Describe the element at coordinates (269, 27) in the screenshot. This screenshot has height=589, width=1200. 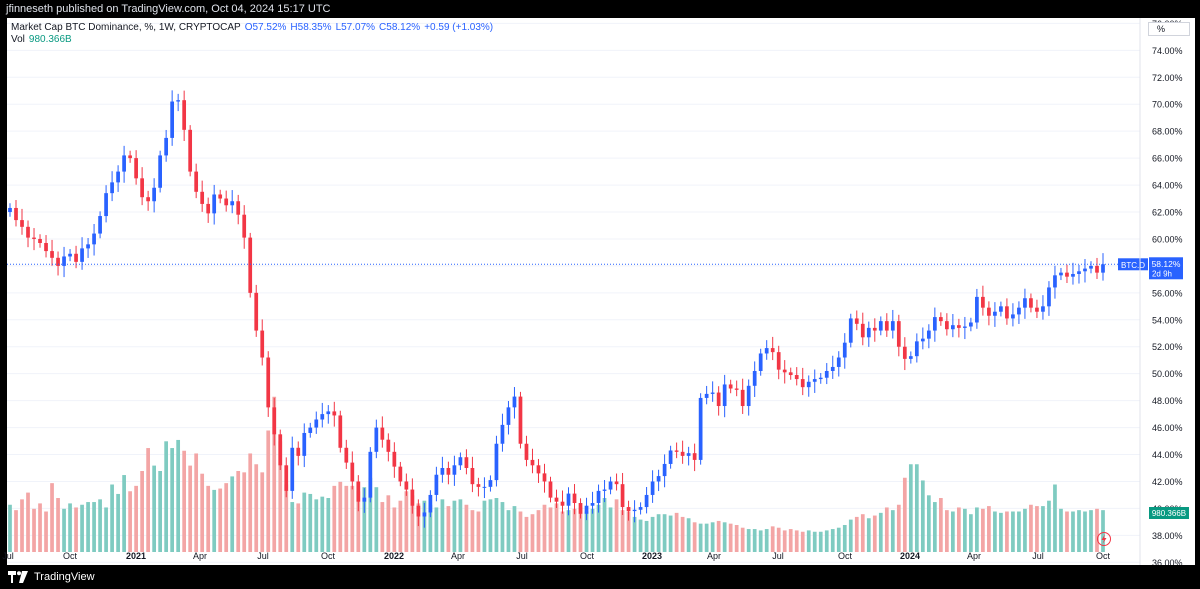
I see `open-value: 57.52%` at that location.